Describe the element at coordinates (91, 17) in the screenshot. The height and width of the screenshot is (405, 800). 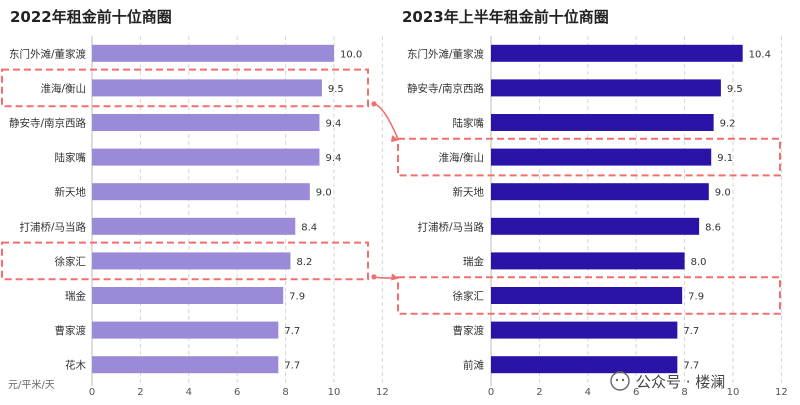
I see `chart-title: 2022年租金前十位商圈` at that location.